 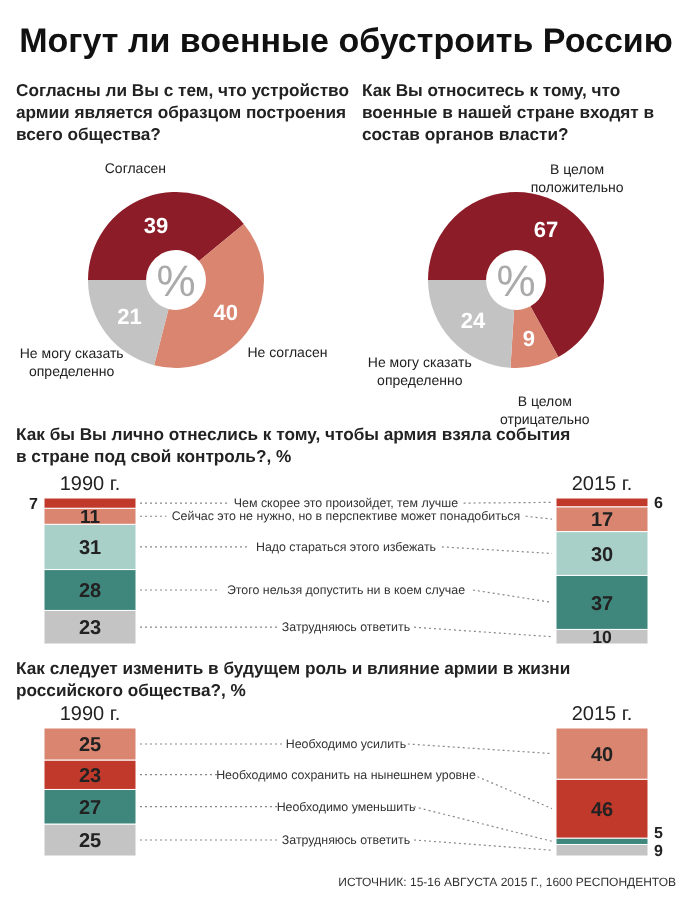 I want to click on data-label: 7, so click(x=34, y=504).